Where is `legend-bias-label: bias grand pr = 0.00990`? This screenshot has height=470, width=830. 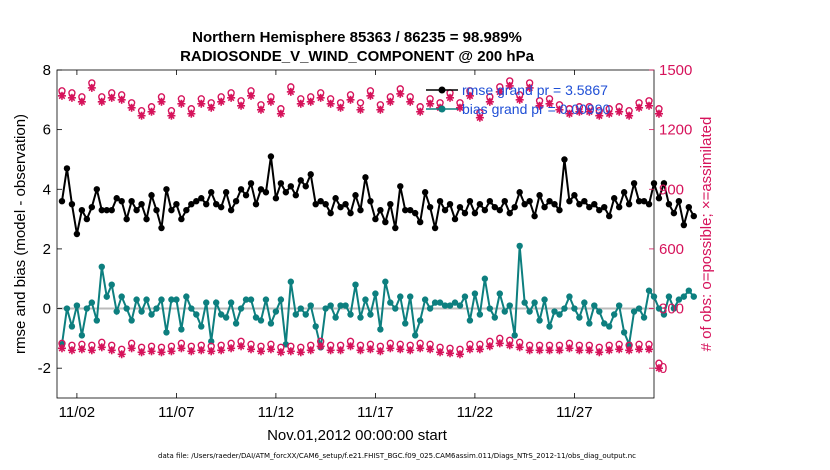 legend-bias-label: bias grand pr = 0.00990 is located at coordinates (536, 109).